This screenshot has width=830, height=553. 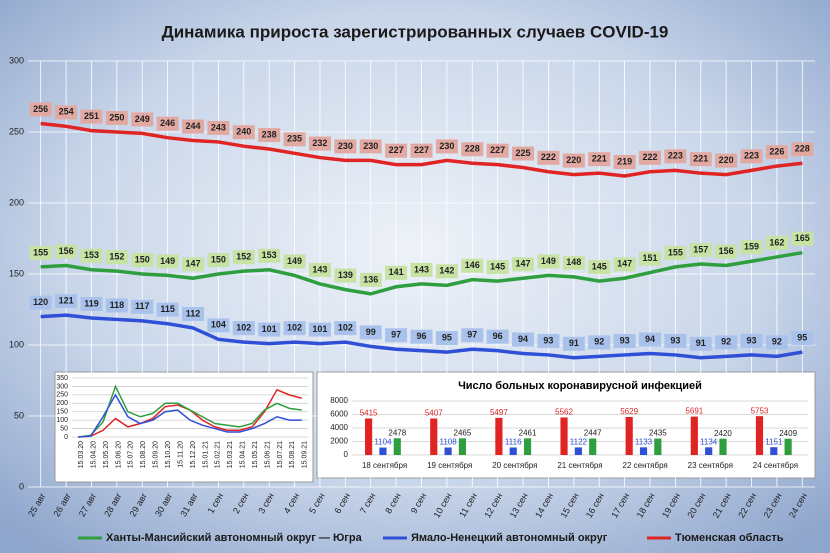 I want to click on data-label: 121, so click(x=66, y=301).